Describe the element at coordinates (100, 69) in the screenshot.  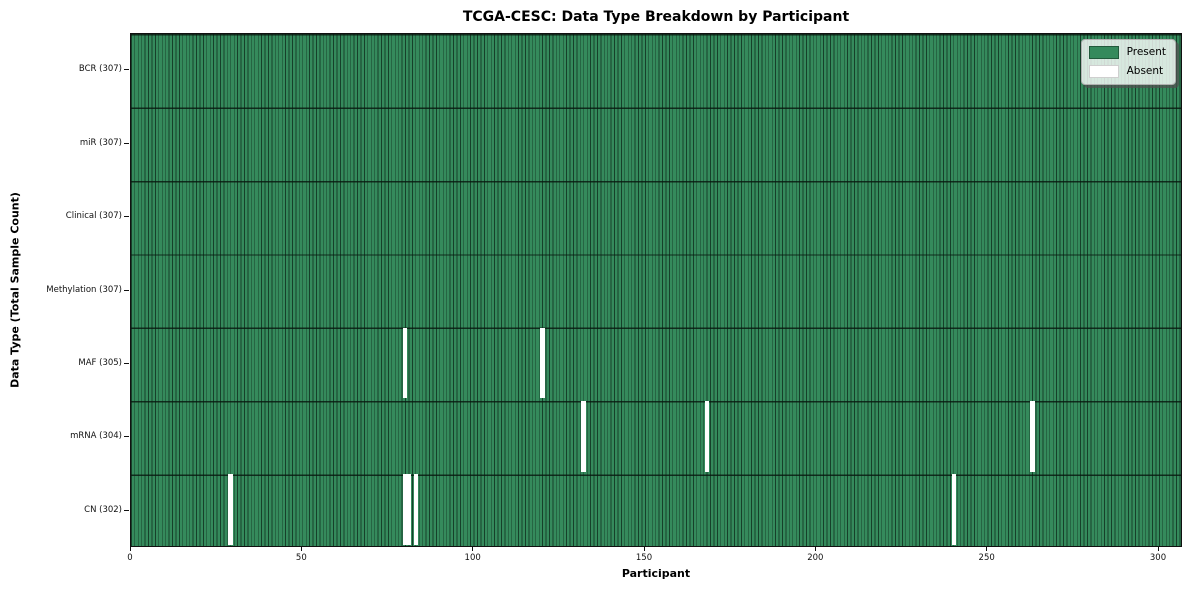
I see `y-tick-label: BCR (307)` at that location.